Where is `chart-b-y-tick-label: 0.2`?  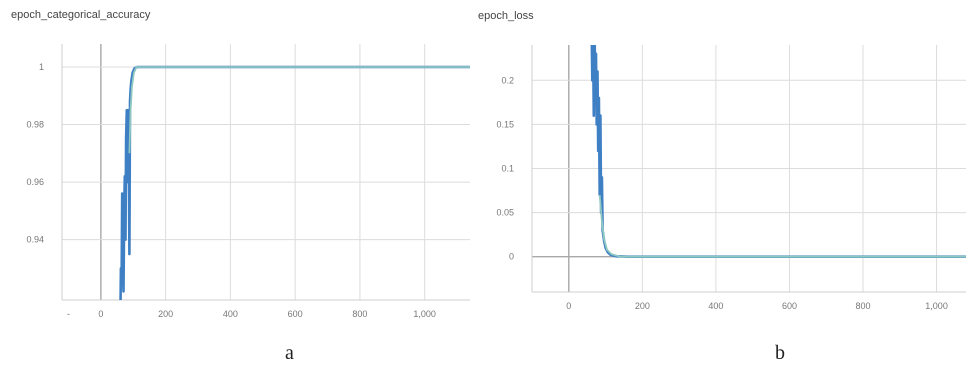 chart-b-y-tick-label: 0.2 is located at coordinates (507, 80).